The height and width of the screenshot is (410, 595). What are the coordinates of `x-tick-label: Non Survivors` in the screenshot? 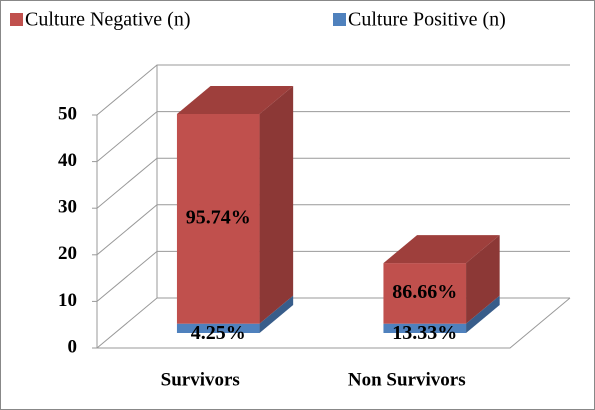 It's located at (407, 379).